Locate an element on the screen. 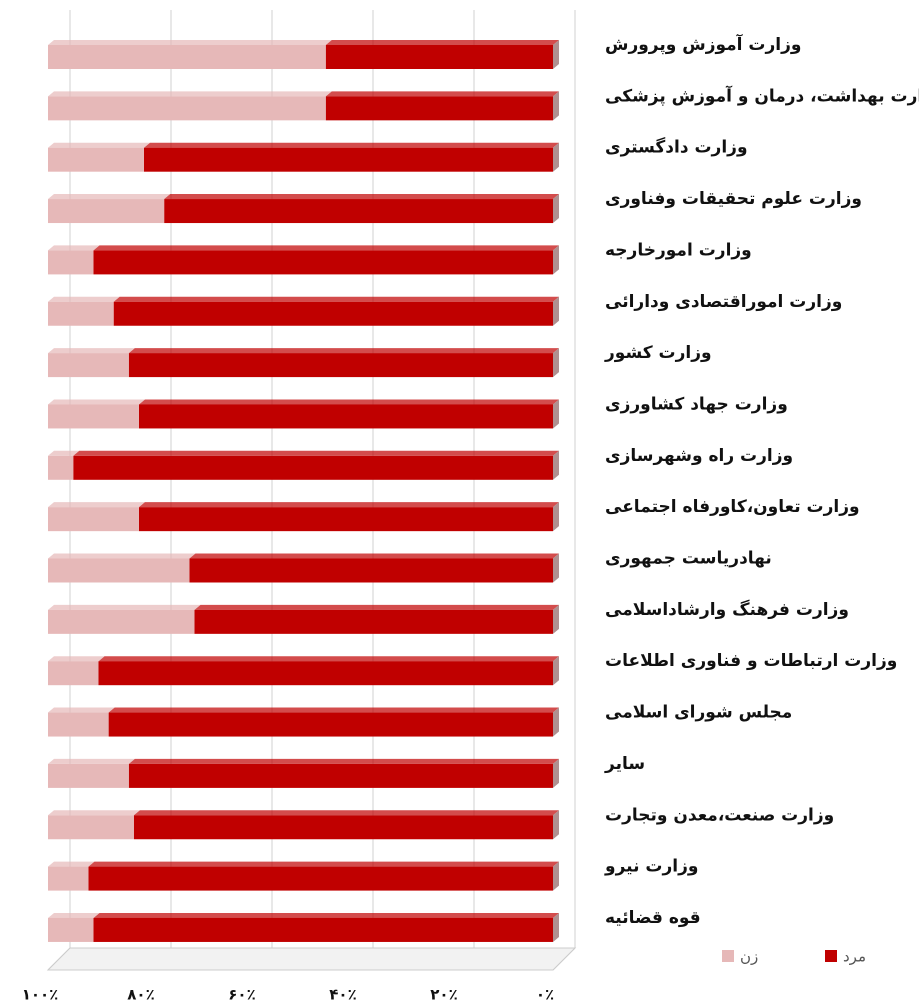 This screenshot has height=1003, width=919. category-label: وزارت راه وشهرسازی is located at coordinates (699, 456).